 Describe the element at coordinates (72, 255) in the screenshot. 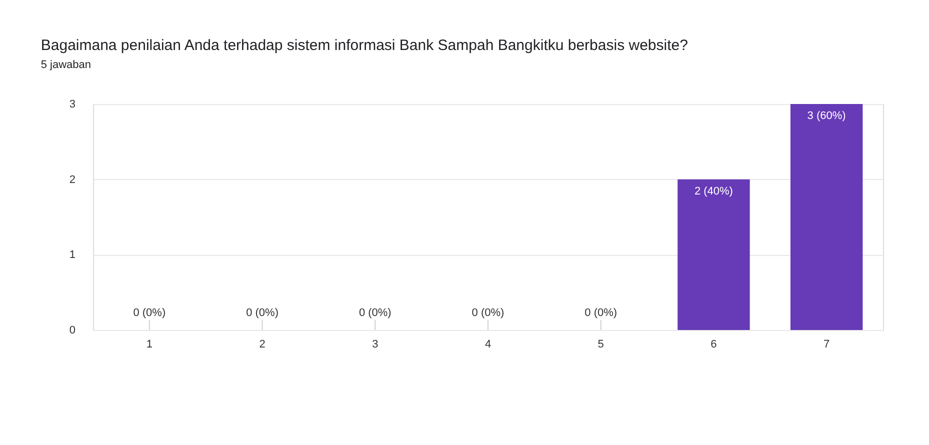

I see `y-tick-label: 1` at that location.